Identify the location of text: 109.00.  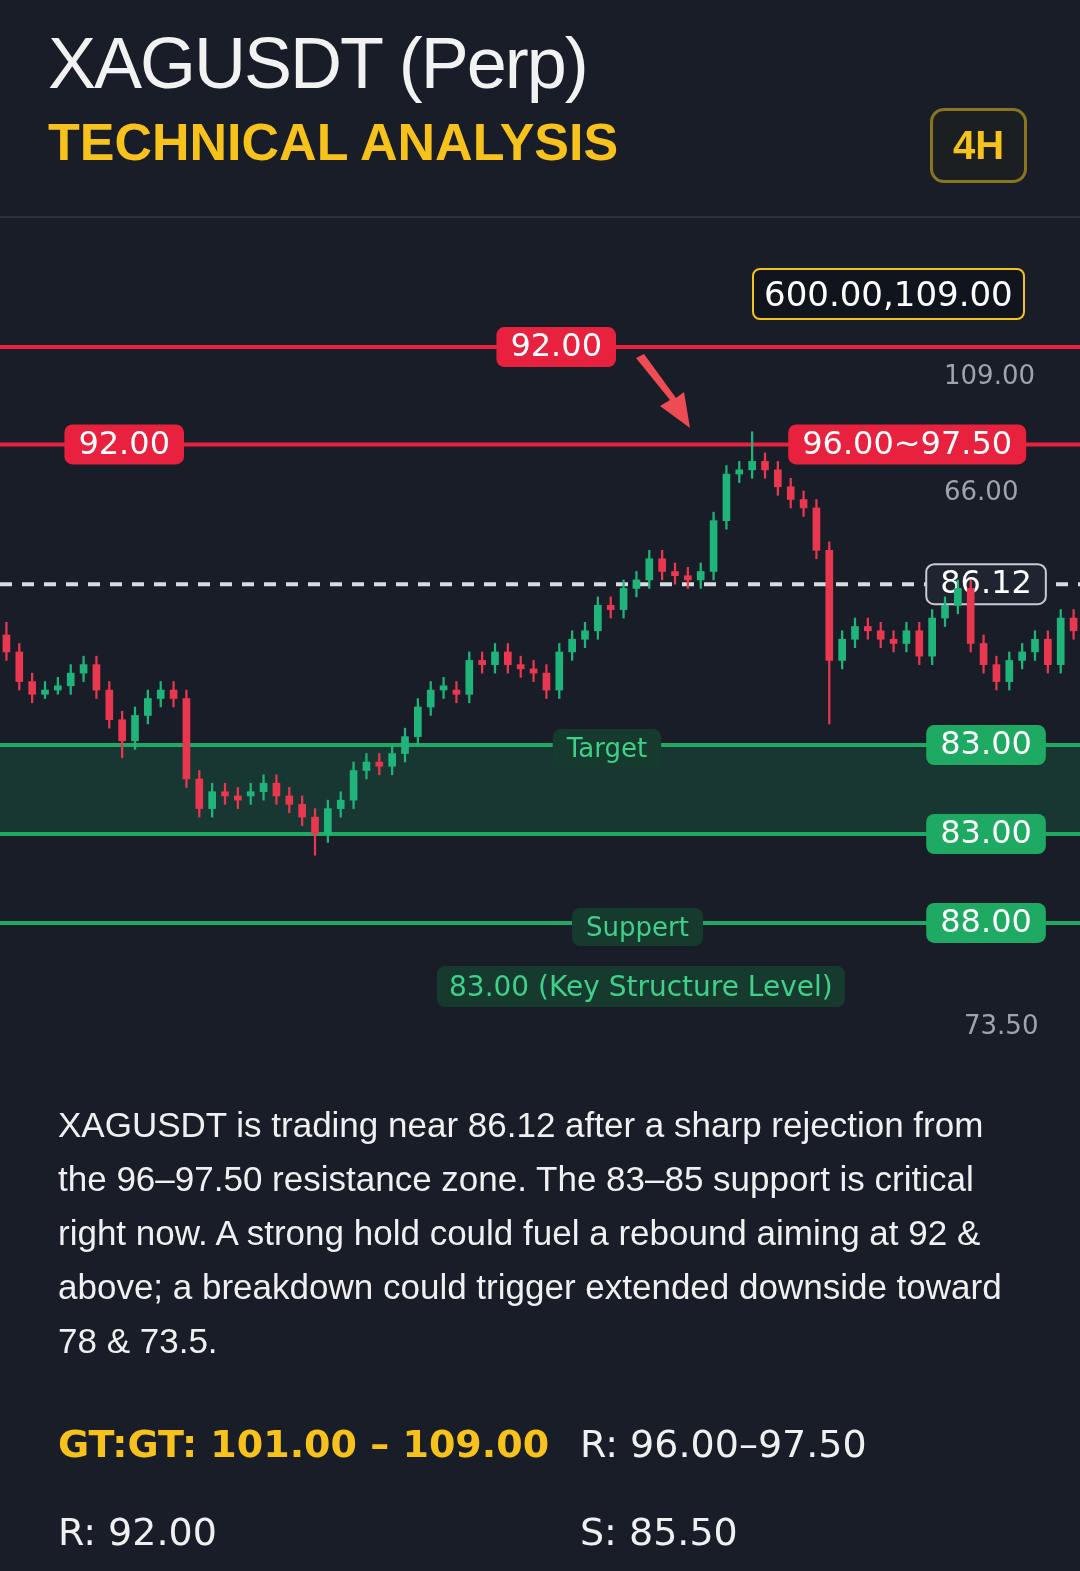
(989, 375).